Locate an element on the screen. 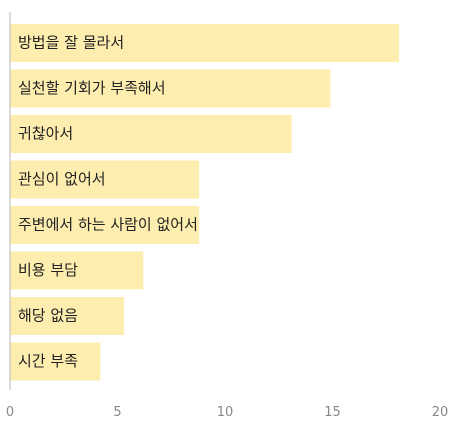 This screenshot has width=455, height=423. x-tick-label-5: 5 is located at coordinates (117, 412).